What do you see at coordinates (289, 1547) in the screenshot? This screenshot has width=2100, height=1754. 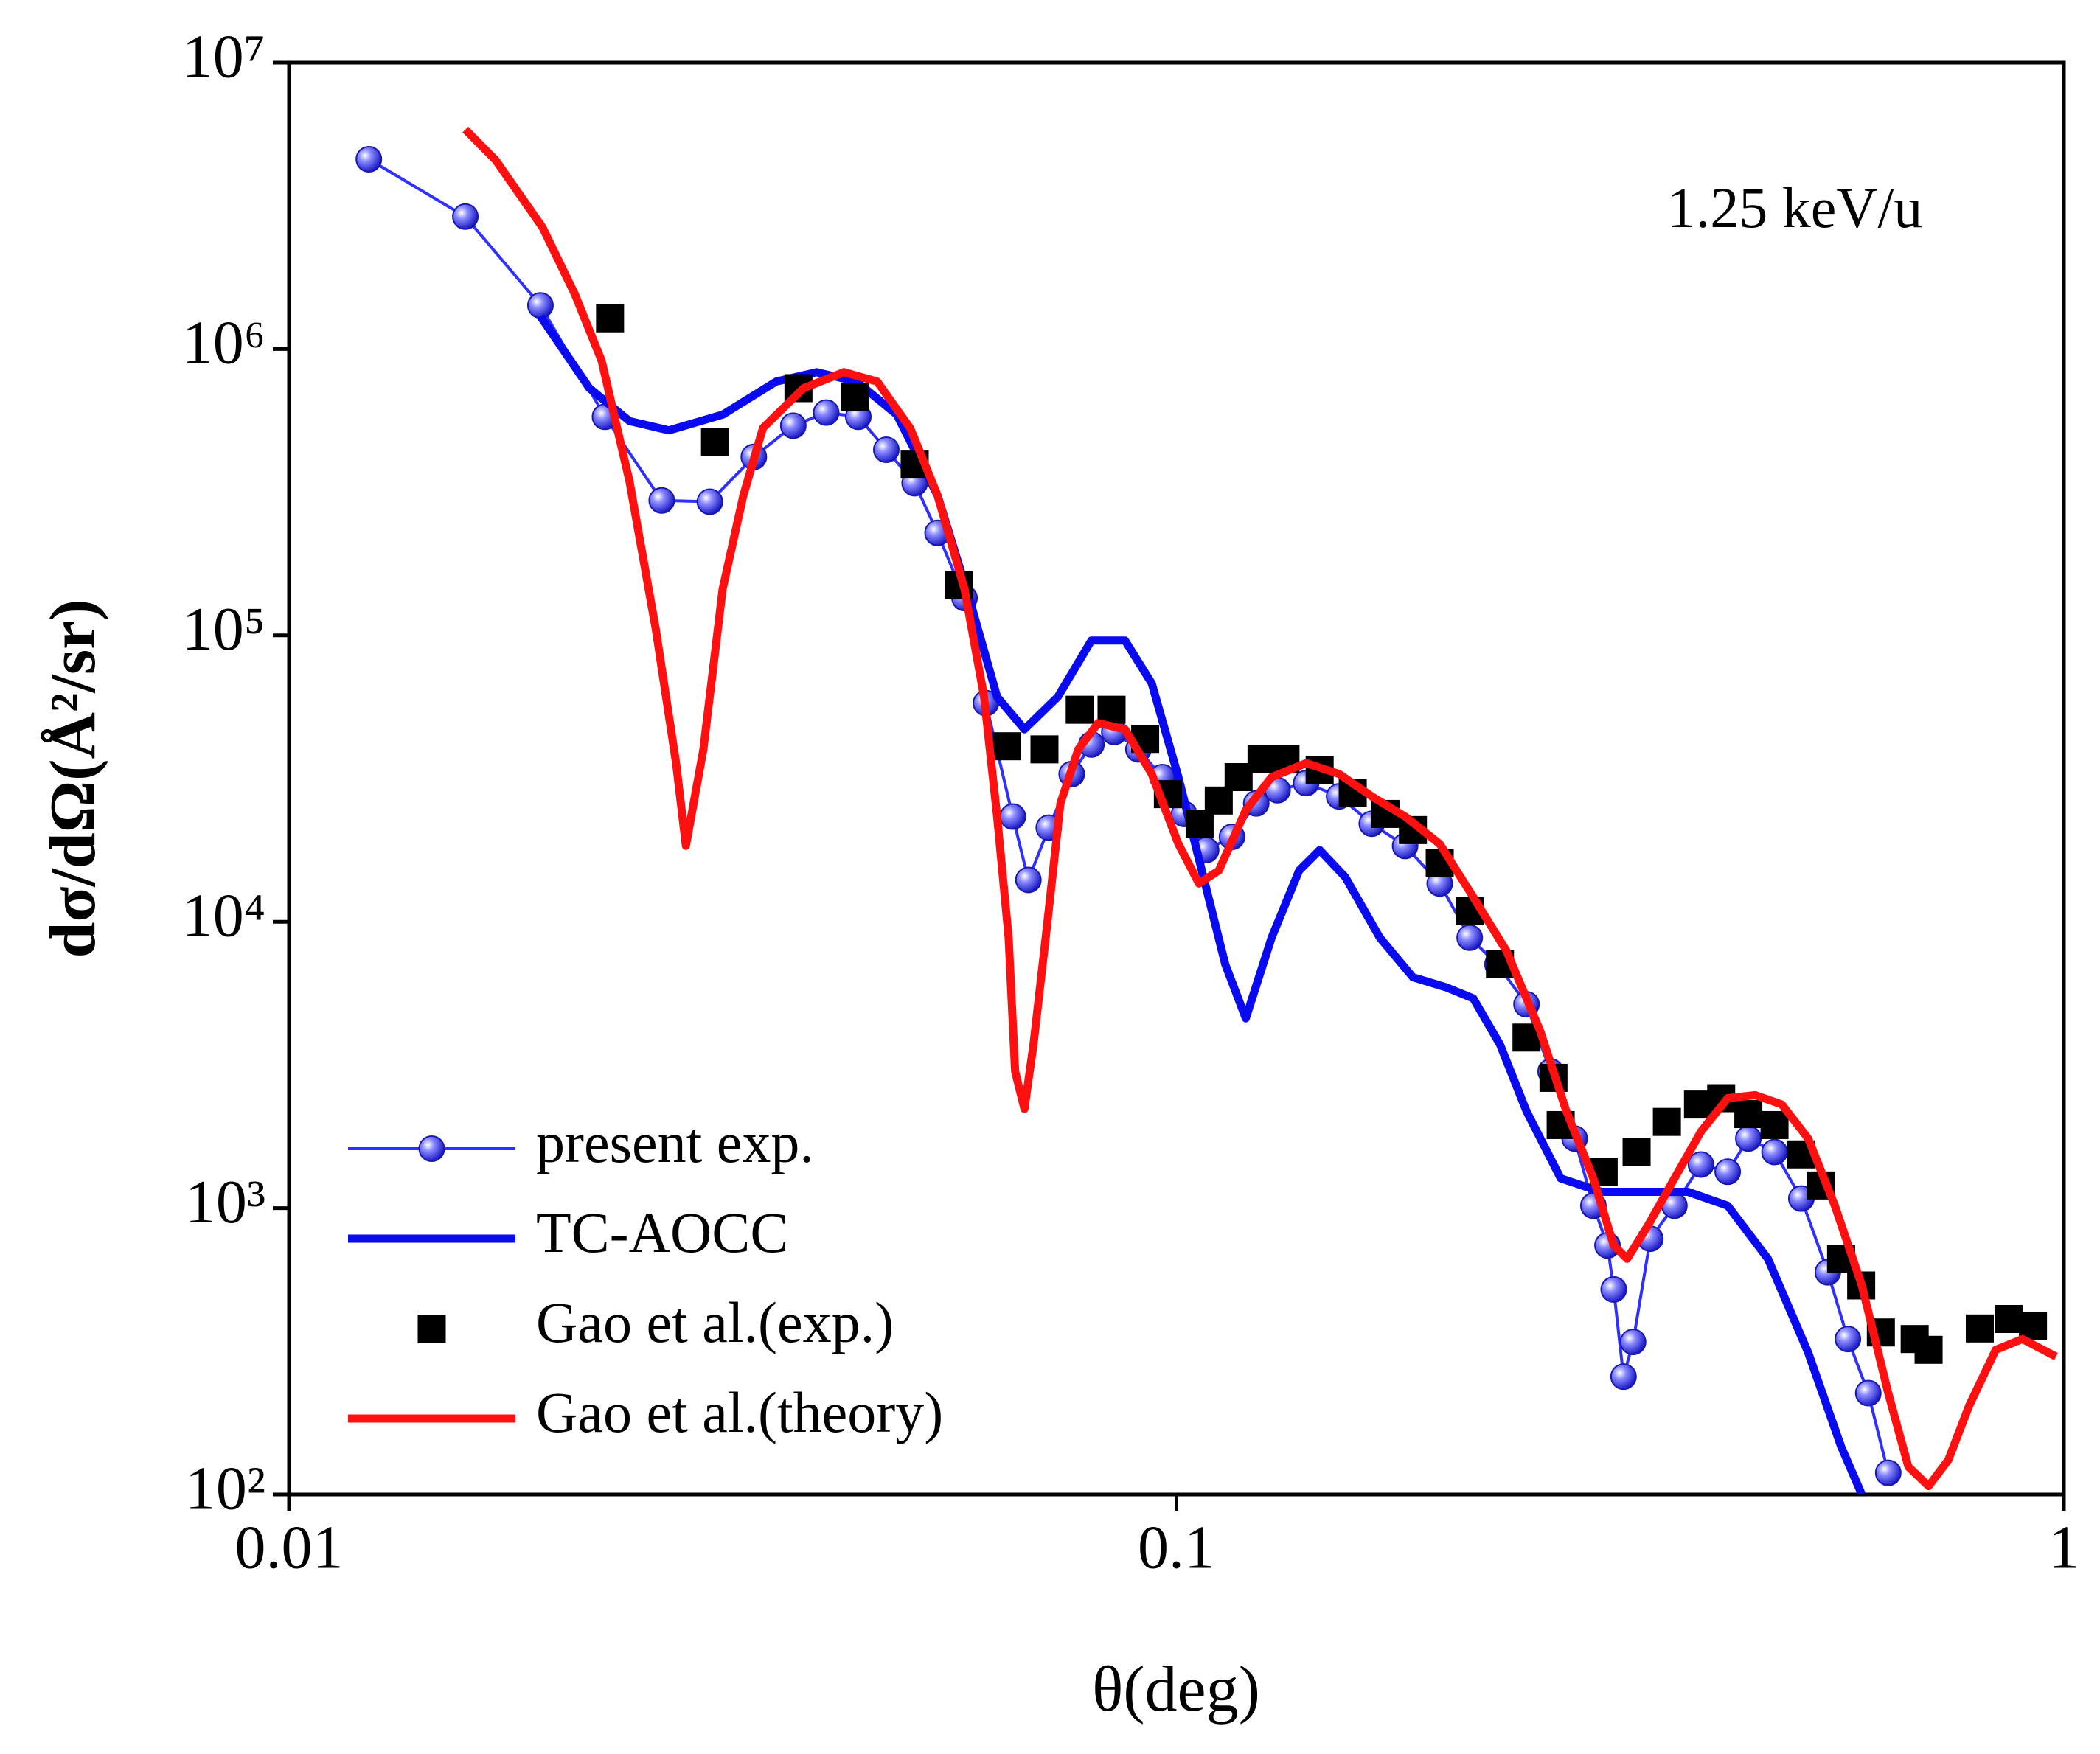 I see `x-tick-label: 0.01` at bounding box center [289, 1547].